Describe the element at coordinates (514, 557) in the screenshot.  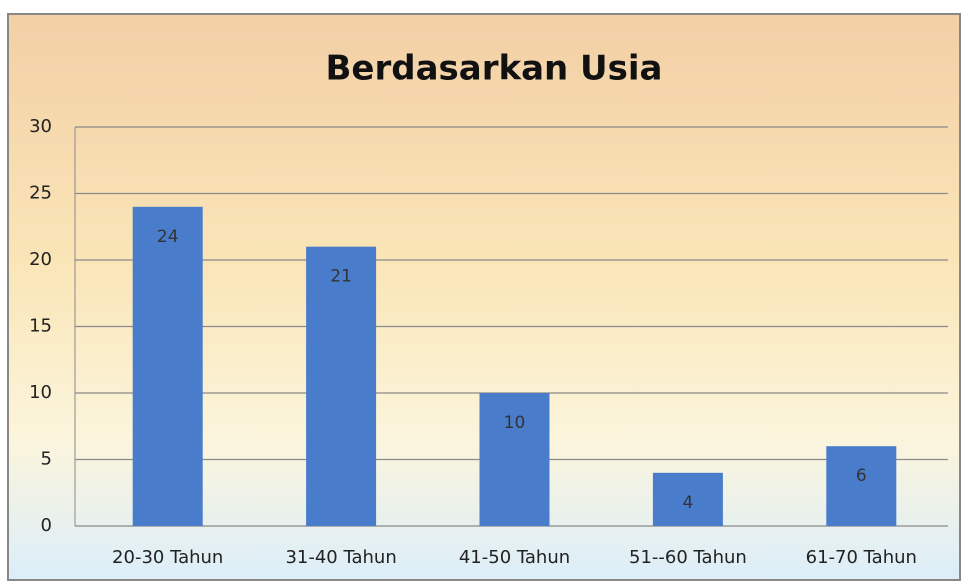
I see `x-tick-label: 41-50 Tahun` at that location.